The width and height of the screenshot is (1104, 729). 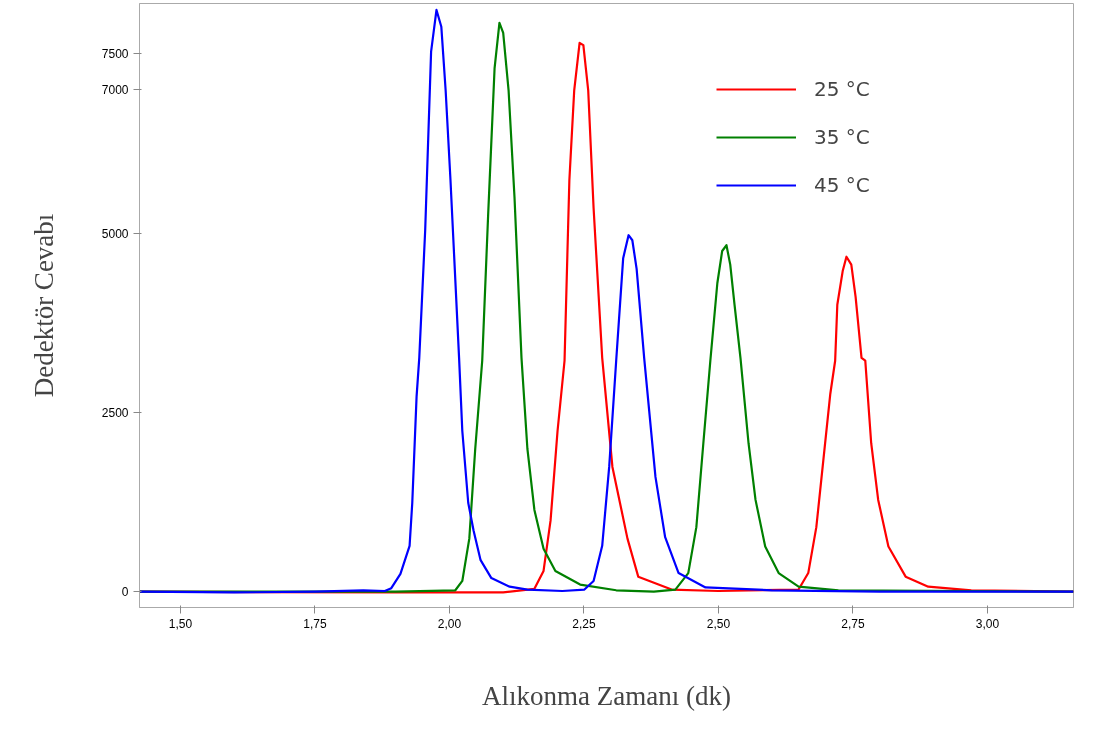 What do you see at coordinates (43, 305) in the screenshot?
I see `y-axis-title: Dedektör Cevabı` at bounding box center [43, 305].